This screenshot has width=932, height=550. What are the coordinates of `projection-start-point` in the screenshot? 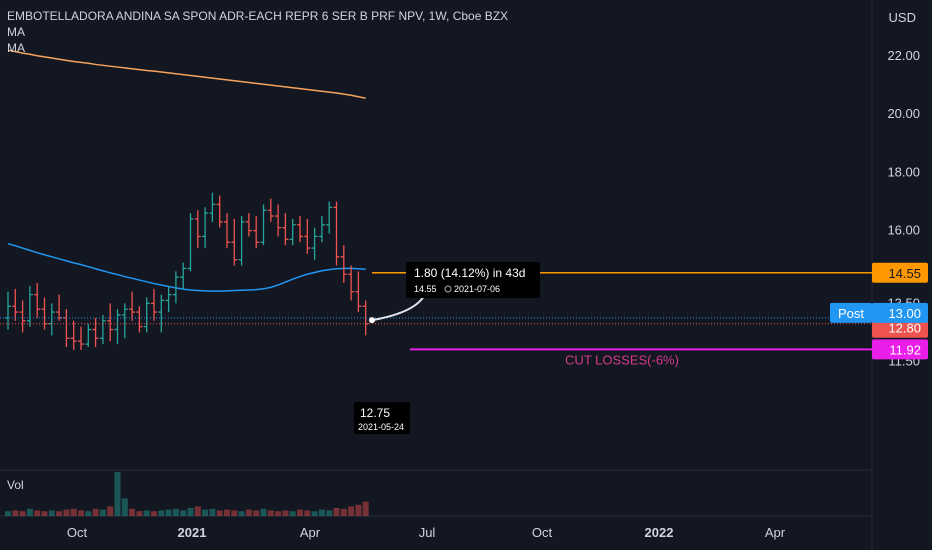 It's located at (372, 320).